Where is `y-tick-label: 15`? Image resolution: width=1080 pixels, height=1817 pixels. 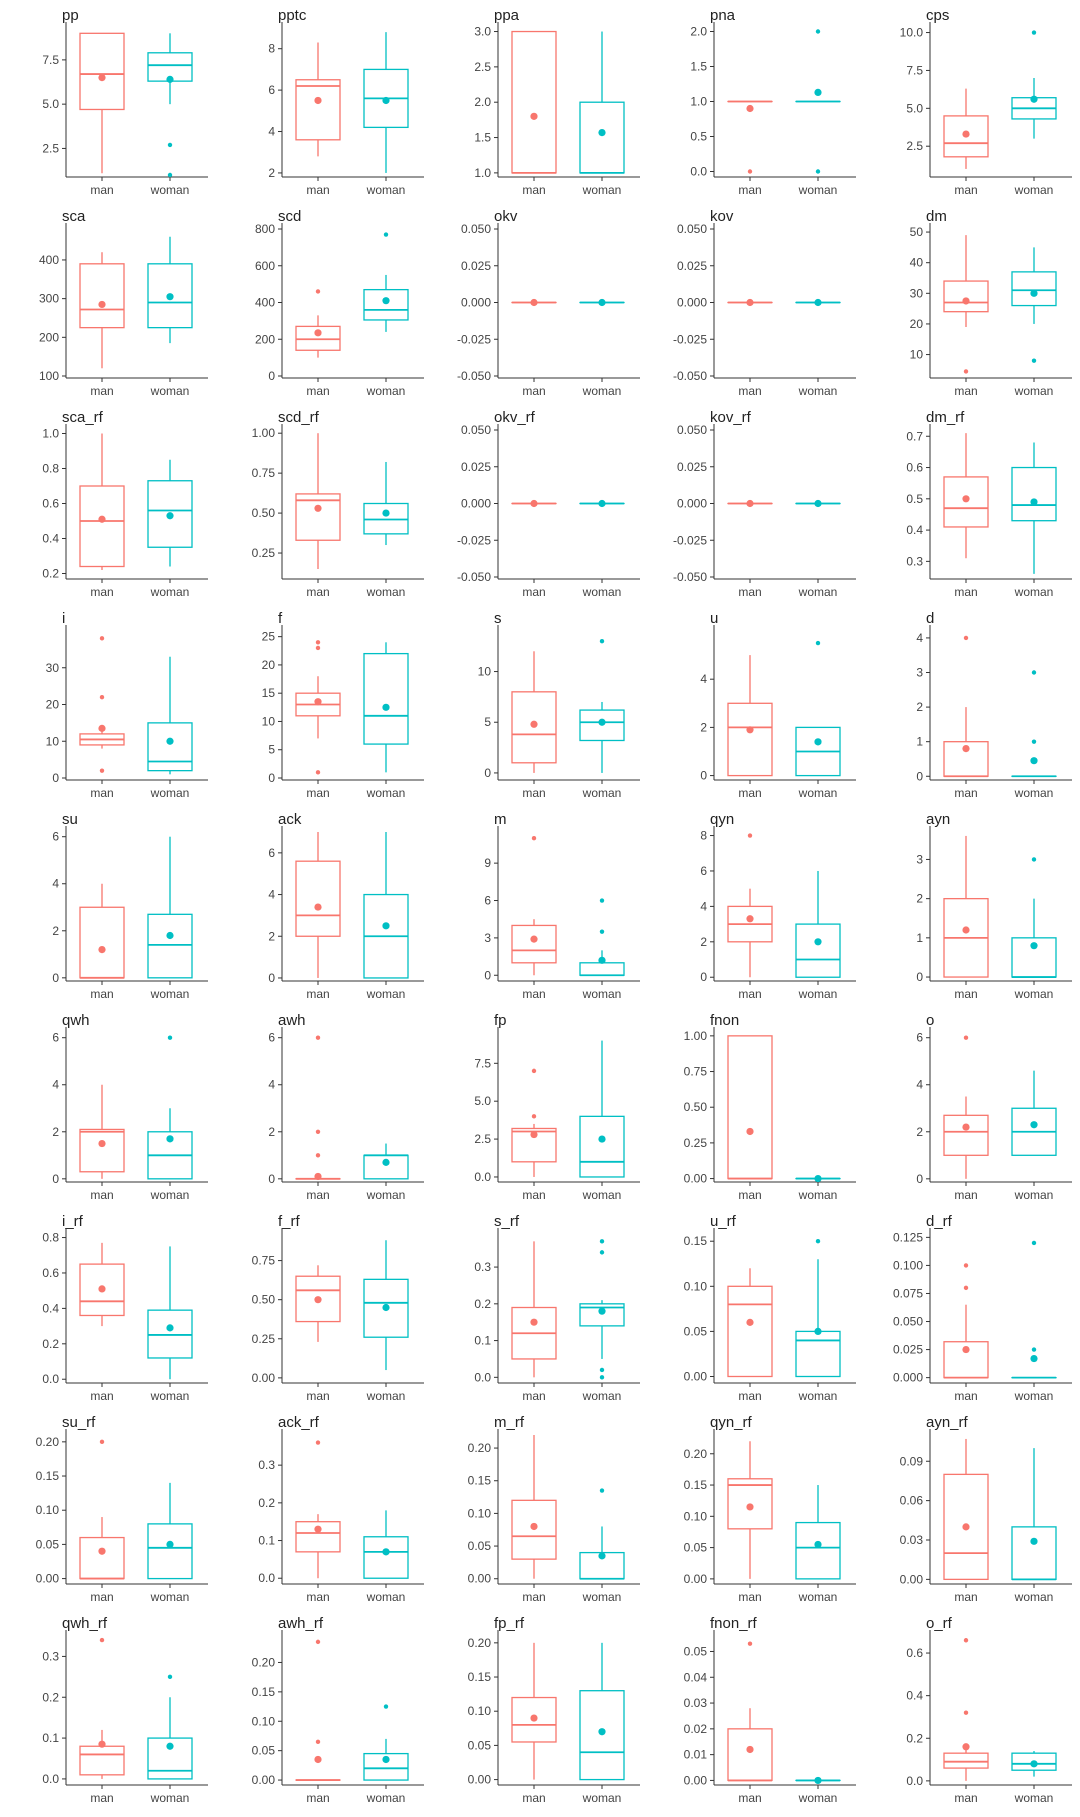
y-tick-label: 15 is located at coordinates (269, 693).